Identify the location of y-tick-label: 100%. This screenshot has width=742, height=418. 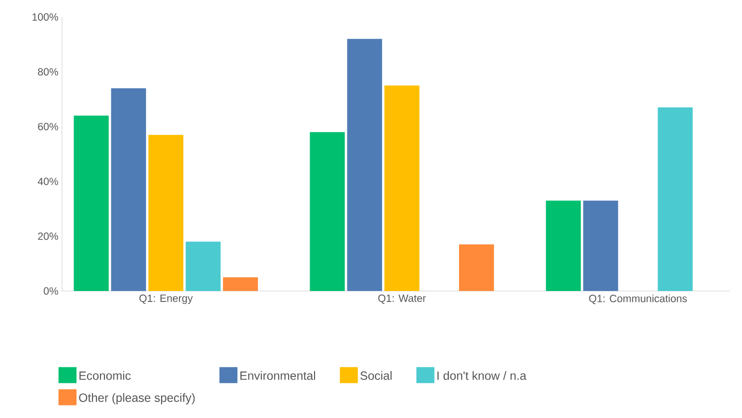
(45, 17).